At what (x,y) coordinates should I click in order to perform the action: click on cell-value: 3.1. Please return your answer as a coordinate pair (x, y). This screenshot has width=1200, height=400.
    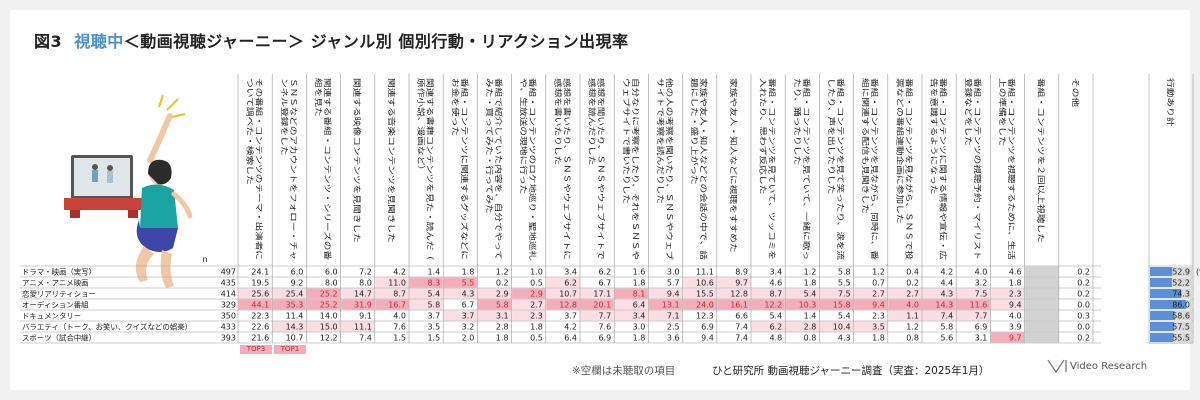
    Looking at the image, I should click on (981, 337).